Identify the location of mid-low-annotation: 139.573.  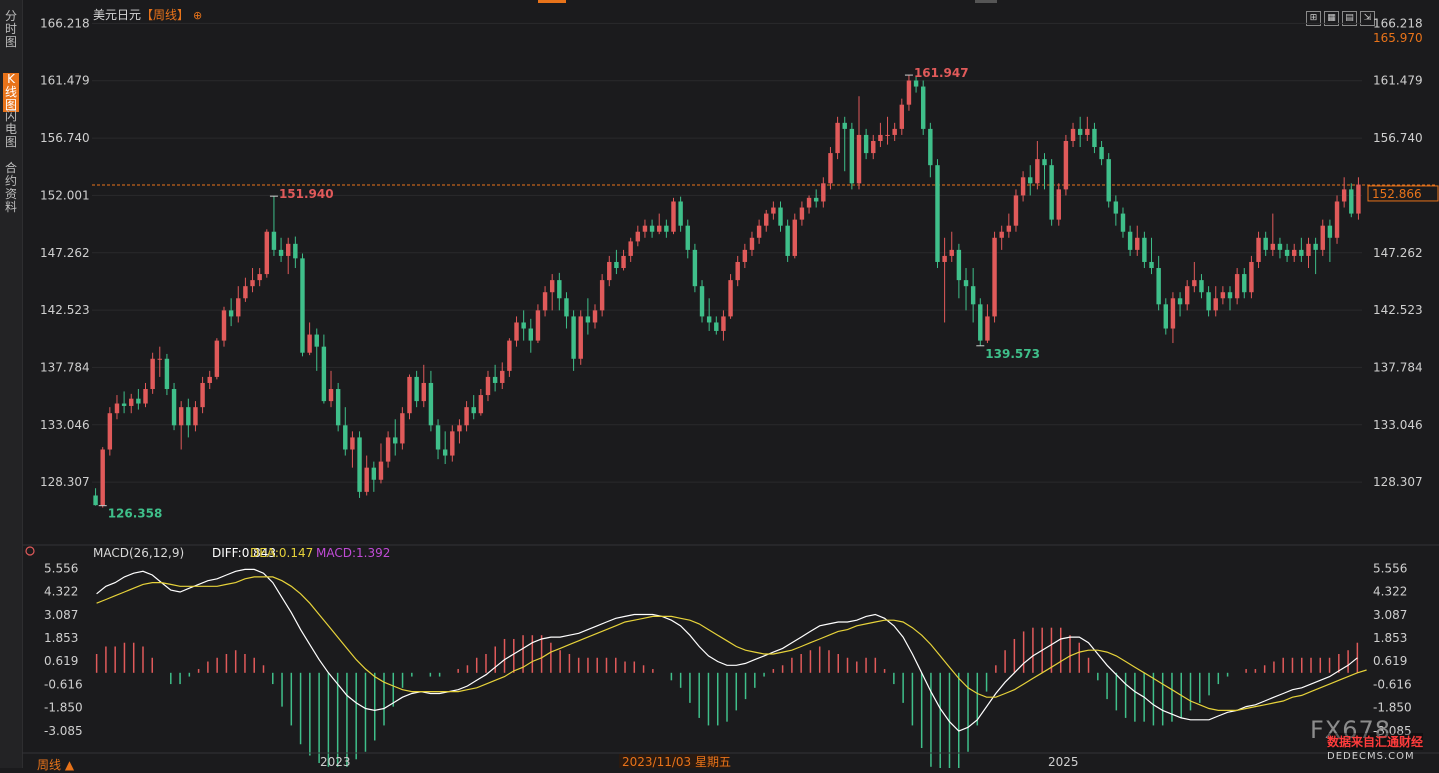
(1012, 354).